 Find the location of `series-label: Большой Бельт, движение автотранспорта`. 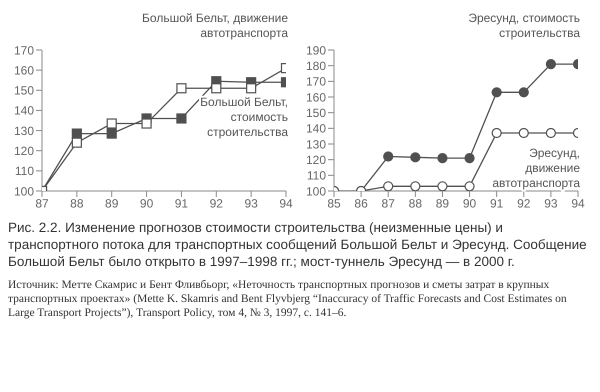

series-label: Большой Бельт, движение автотранспорта is located at coordinates (215, 25).